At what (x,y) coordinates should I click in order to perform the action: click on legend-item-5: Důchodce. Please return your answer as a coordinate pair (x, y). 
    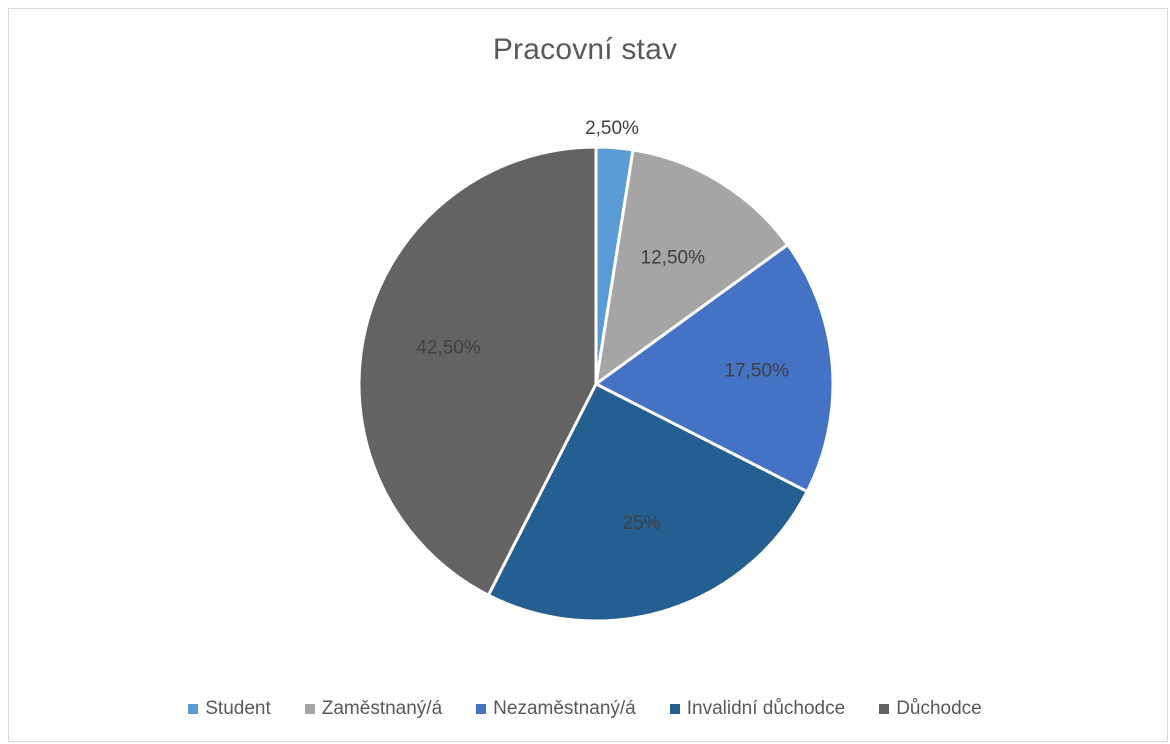
    Looking at the image, I should click on (930, 709).